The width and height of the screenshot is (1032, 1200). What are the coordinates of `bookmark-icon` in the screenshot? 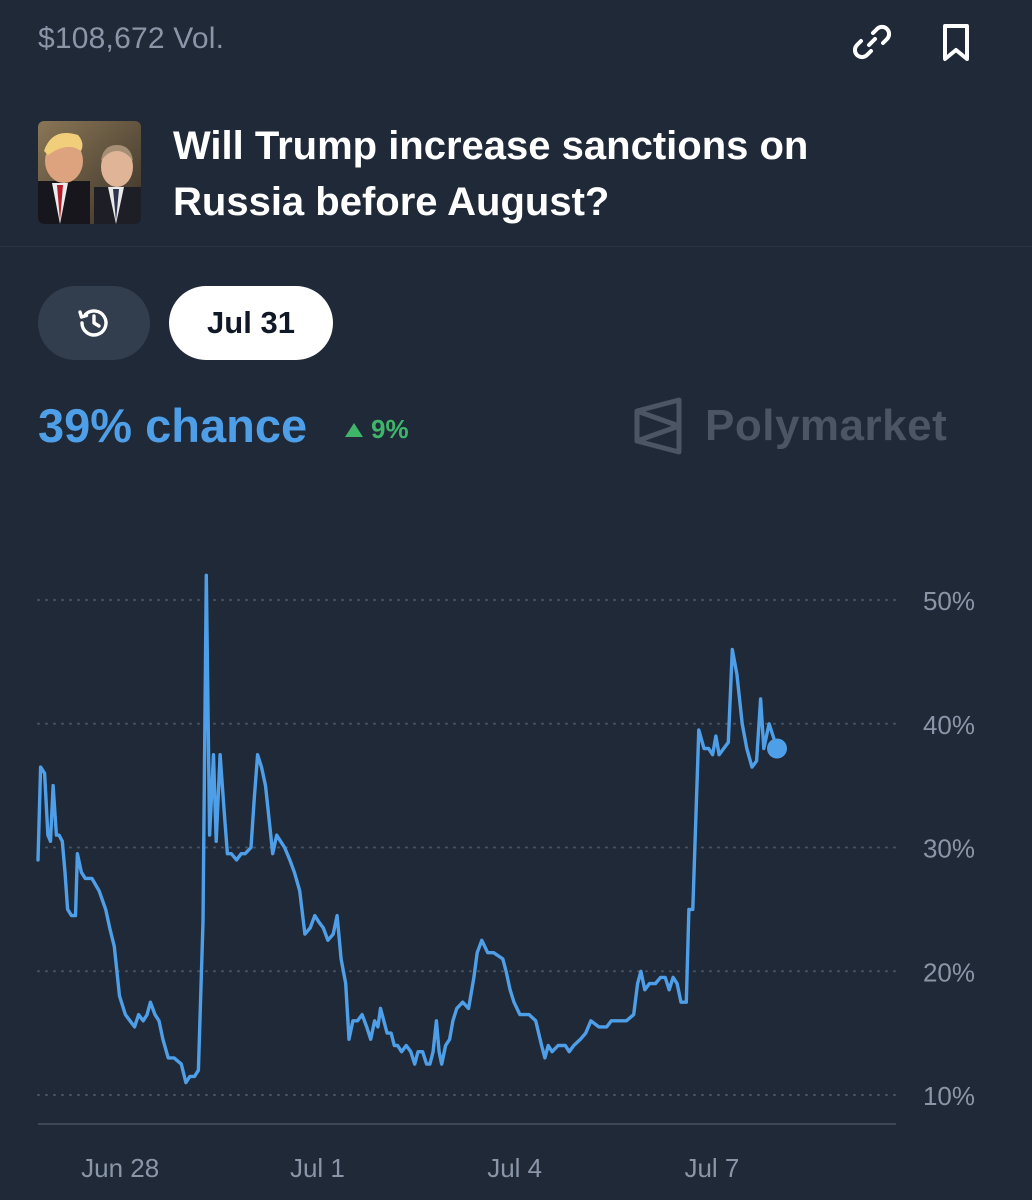 It's located at (956, 42).